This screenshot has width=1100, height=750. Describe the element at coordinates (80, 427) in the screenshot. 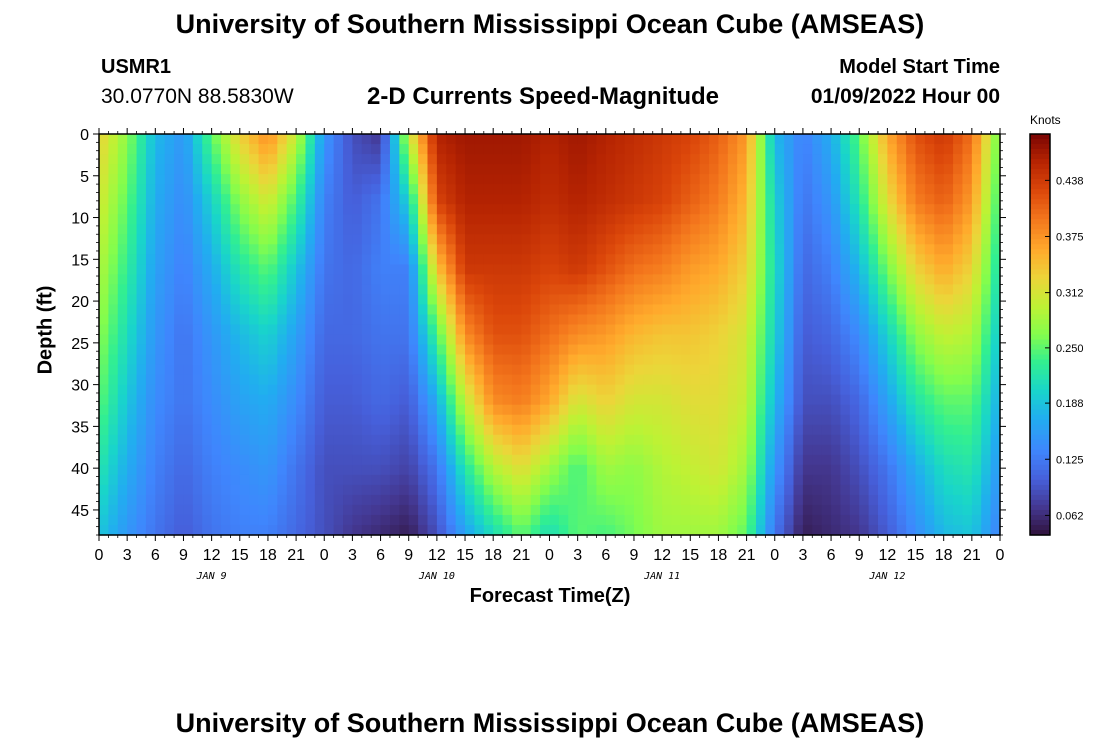

I see `y-tick-label: 35` at that location.